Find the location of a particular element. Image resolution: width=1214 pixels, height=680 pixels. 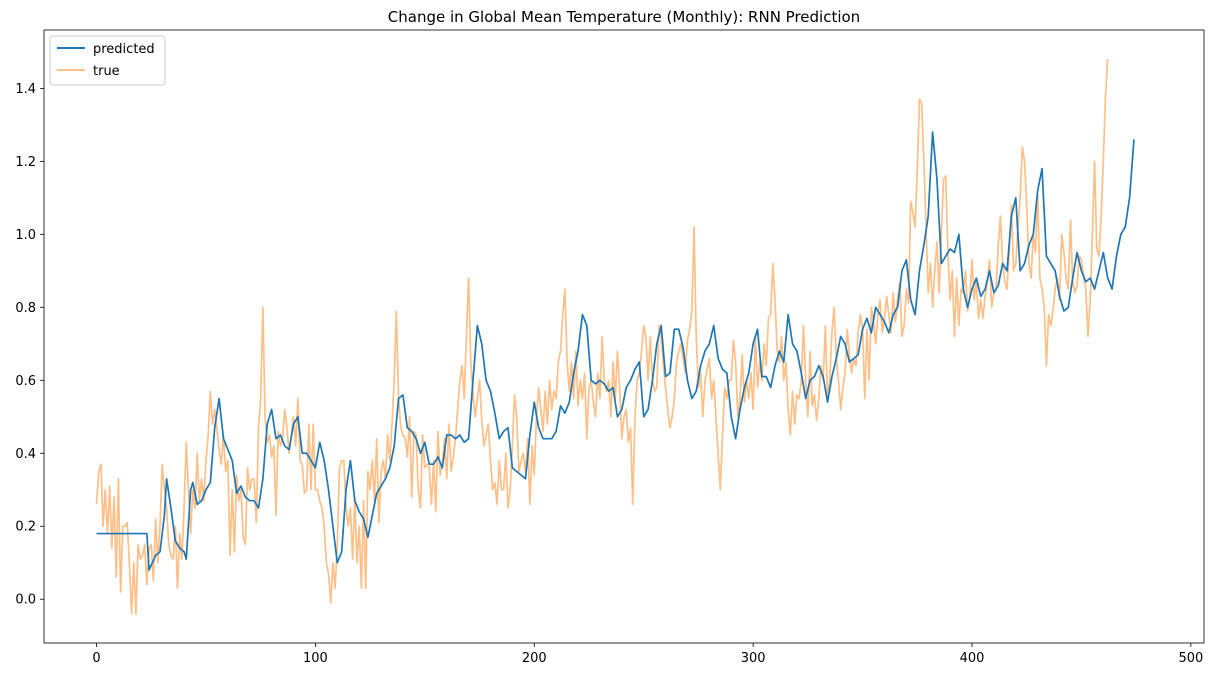

x-tick-label: 500 is located at coordinates (1190, 658).